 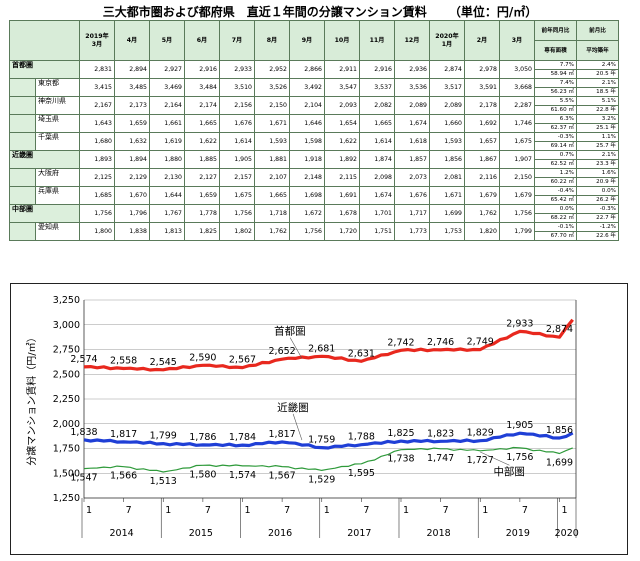 I want to click on rent-cell: 1,778, so click(x=202, y=213).